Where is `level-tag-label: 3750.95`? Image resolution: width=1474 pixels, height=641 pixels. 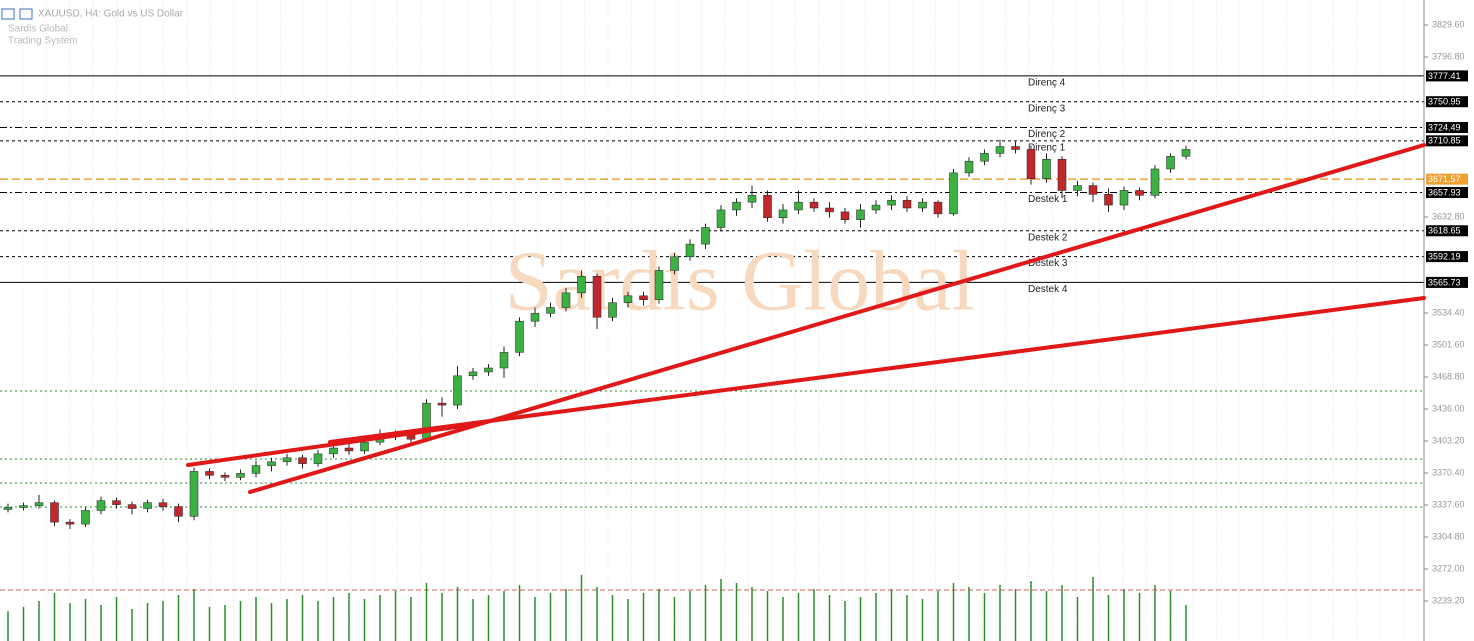 level-tag-label: 3750.95 is located at coordinates (1444, 102).